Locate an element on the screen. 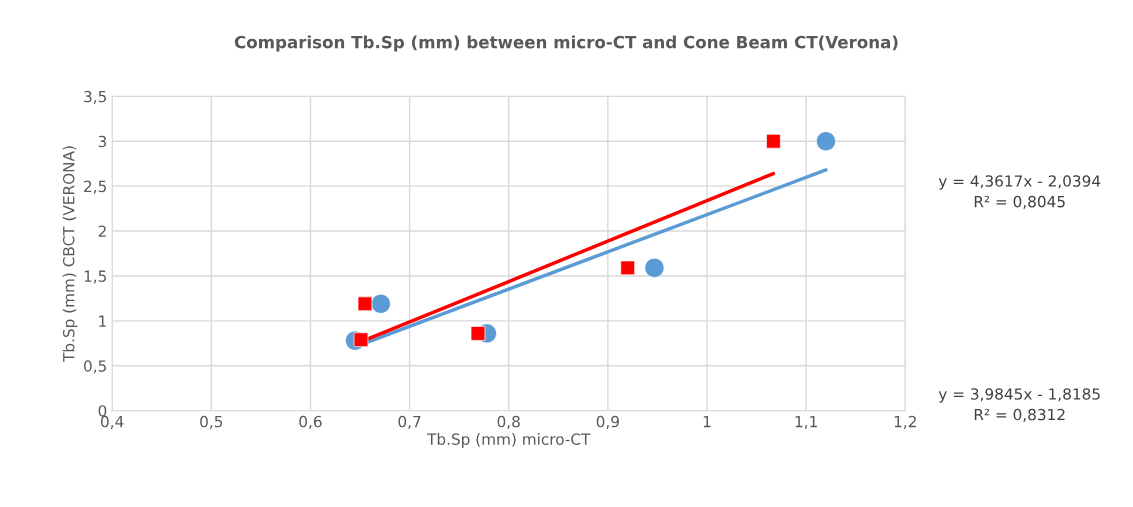  x-tick-label: 1,1 is located at coordinates (806, 422).